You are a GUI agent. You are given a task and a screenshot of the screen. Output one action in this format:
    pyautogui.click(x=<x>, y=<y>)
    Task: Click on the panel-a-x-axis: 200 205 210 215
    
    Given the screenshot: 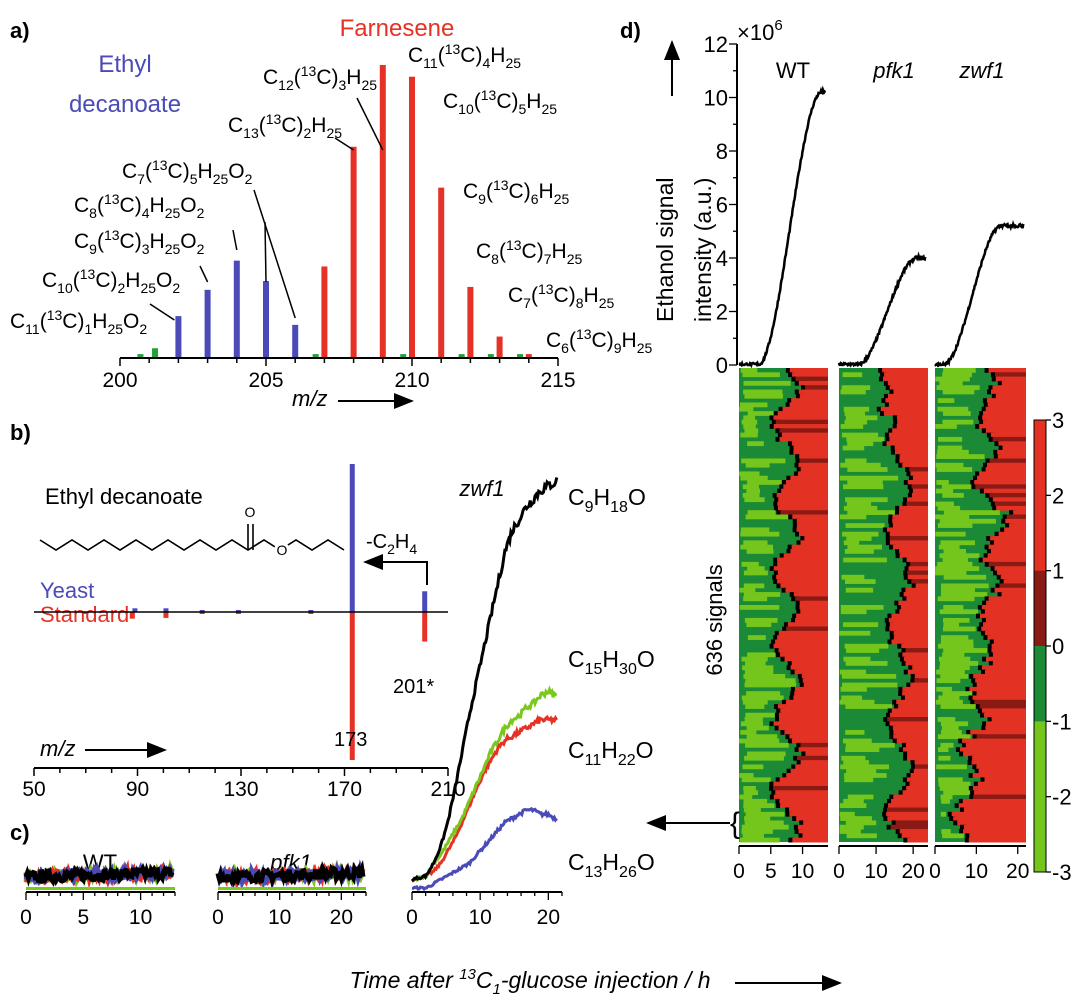 What is the action you would take?
    pyautogui.click(x=339, y=374)
    